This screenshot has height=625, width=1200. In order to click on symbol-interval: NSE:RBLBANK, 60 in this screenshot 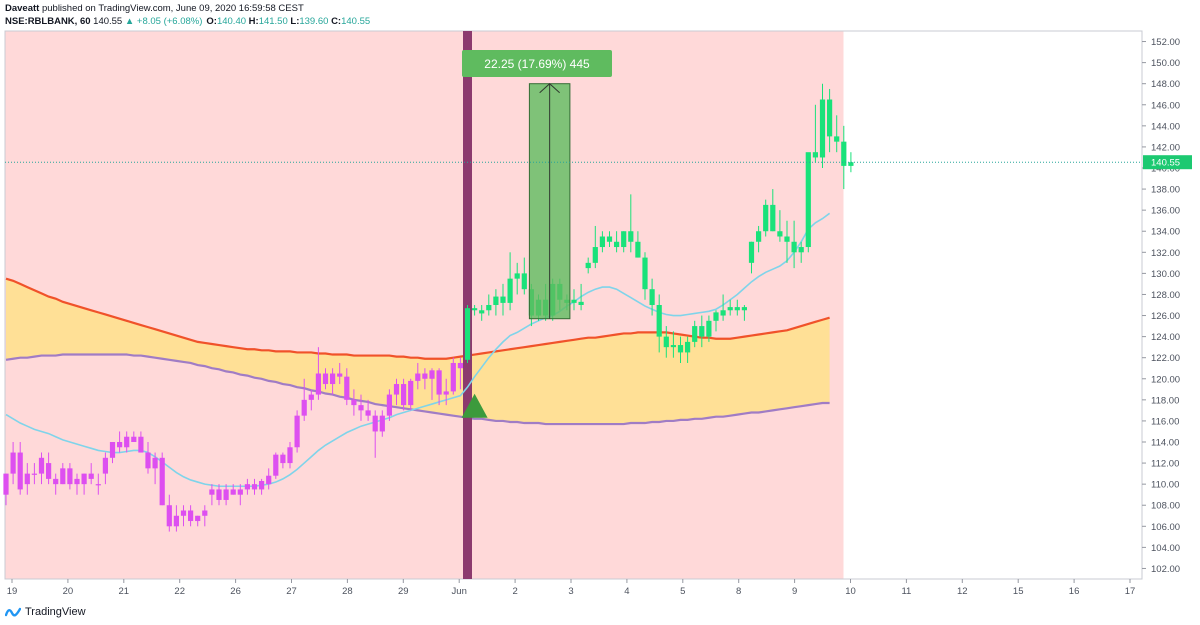, I will do `click(48, 21)`.